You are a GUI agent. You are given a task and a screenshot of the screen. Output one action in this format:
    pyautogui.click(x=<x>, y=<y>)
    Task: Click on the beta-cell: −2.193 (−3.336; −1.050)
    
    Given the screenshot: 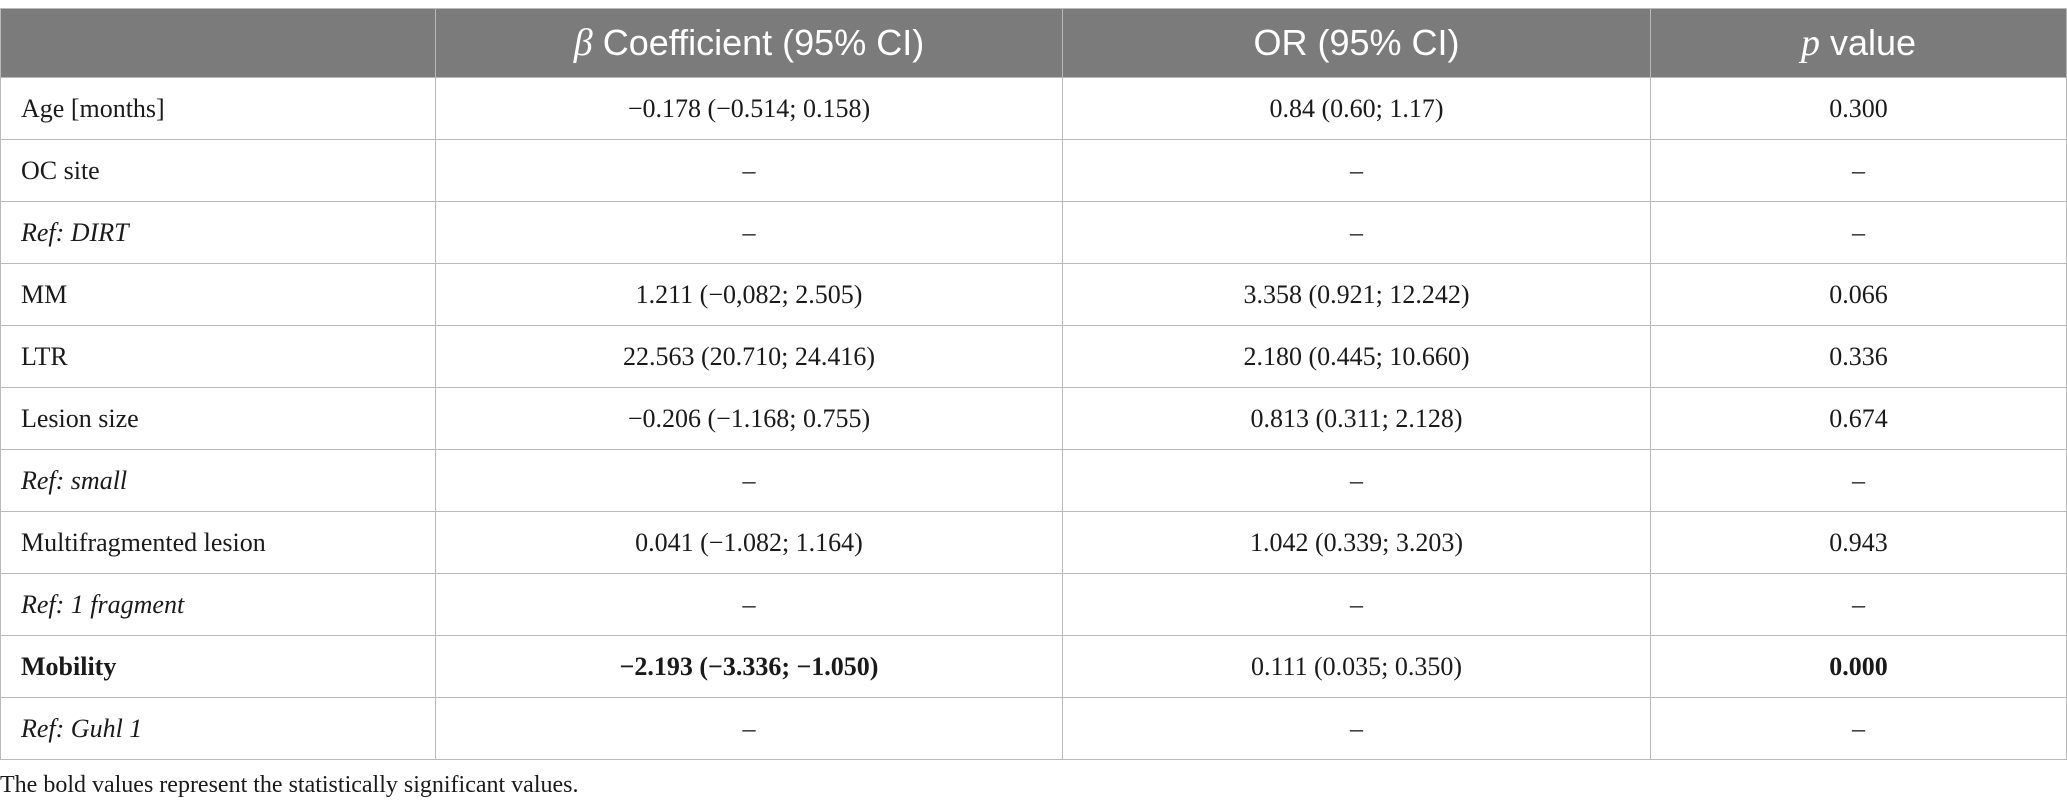 What is the action you would take?
    pyautogui.click(x=749, y=666)
    